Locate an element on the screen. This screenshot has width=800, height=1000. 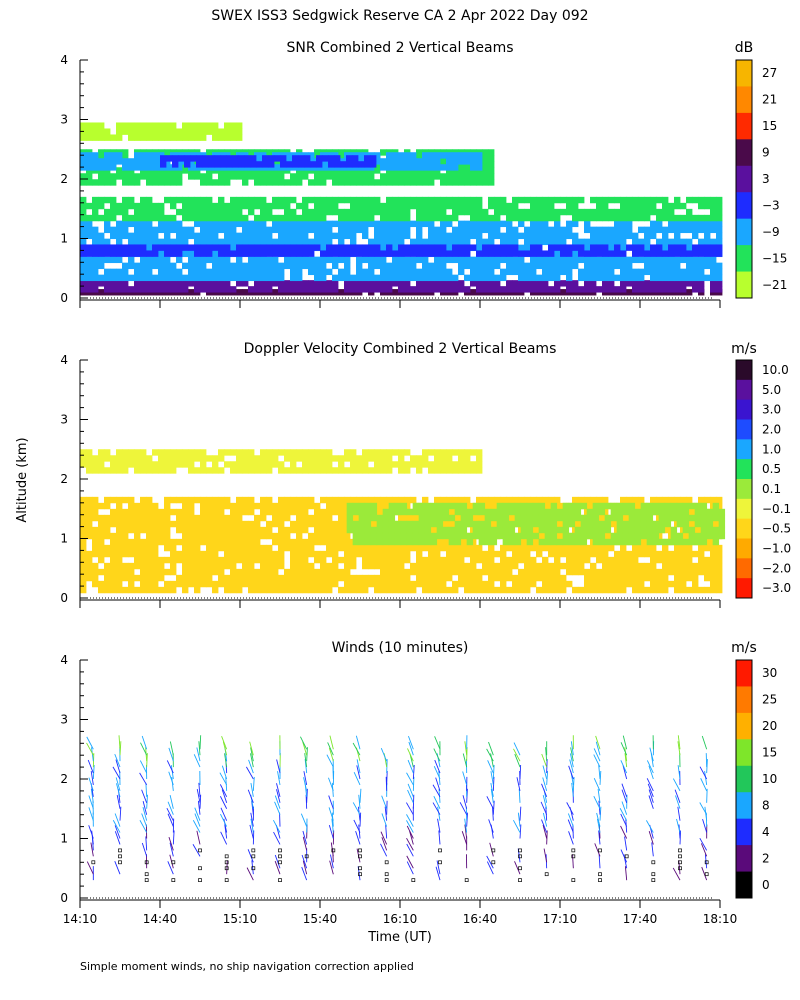
colorbar-label: −3.0 is located at coordinates (776, 588).